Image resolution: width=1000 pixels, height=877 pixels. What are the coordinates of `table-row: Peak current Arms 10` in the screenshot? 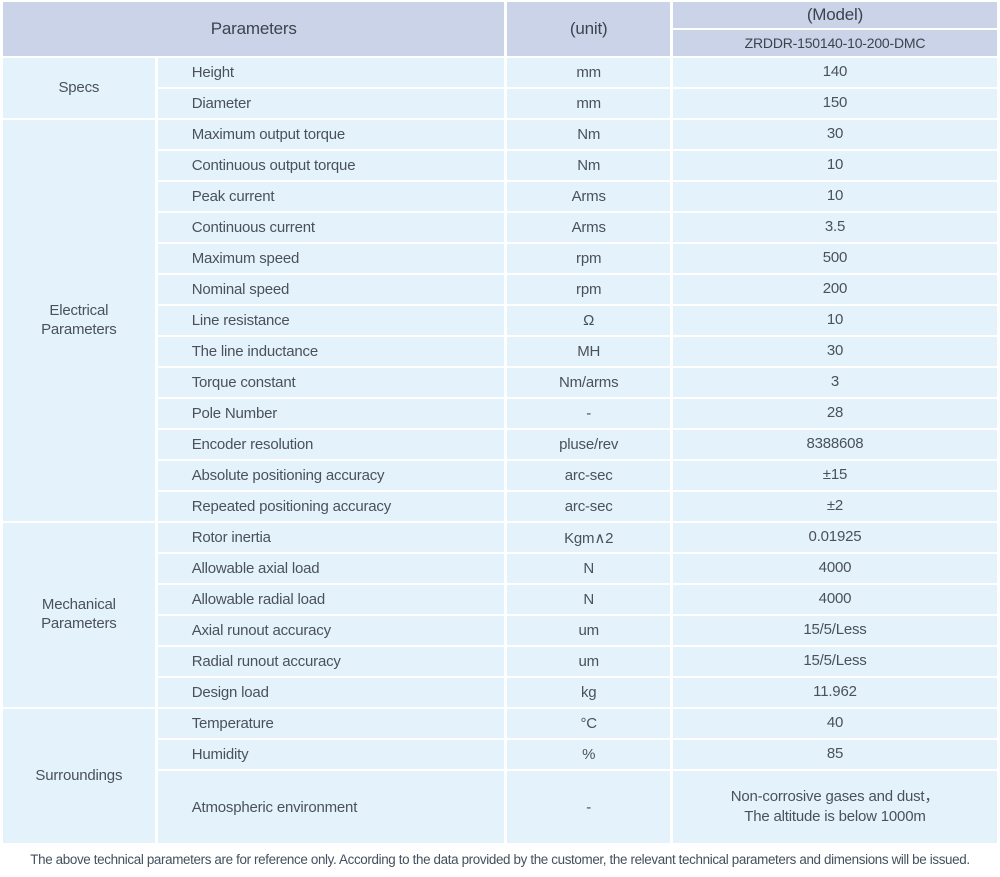 It's located at (500, 196).